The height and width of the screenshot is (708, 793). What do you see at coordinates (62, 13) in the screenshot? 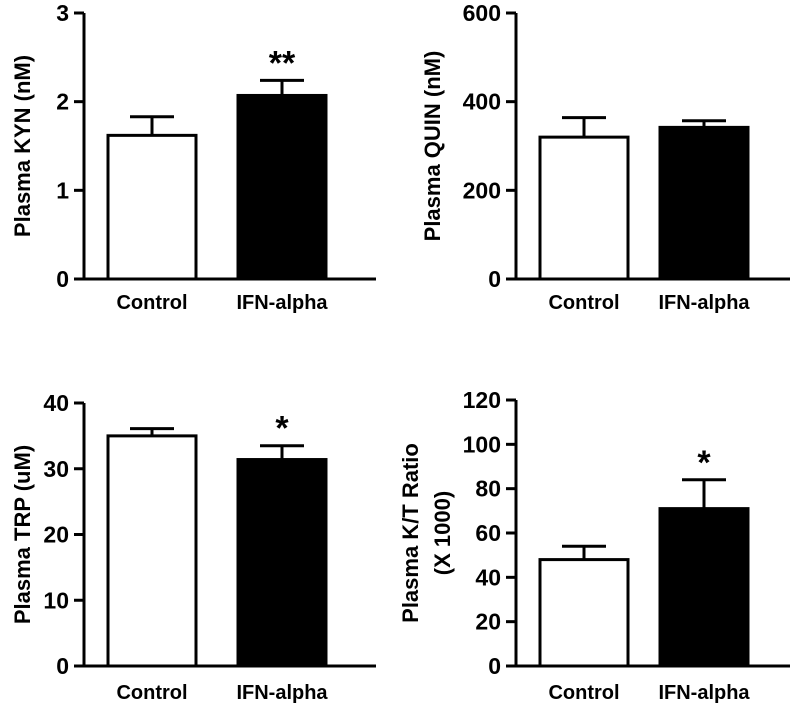
I see `y-tick-label: 3` at bounding box center [62, 13].